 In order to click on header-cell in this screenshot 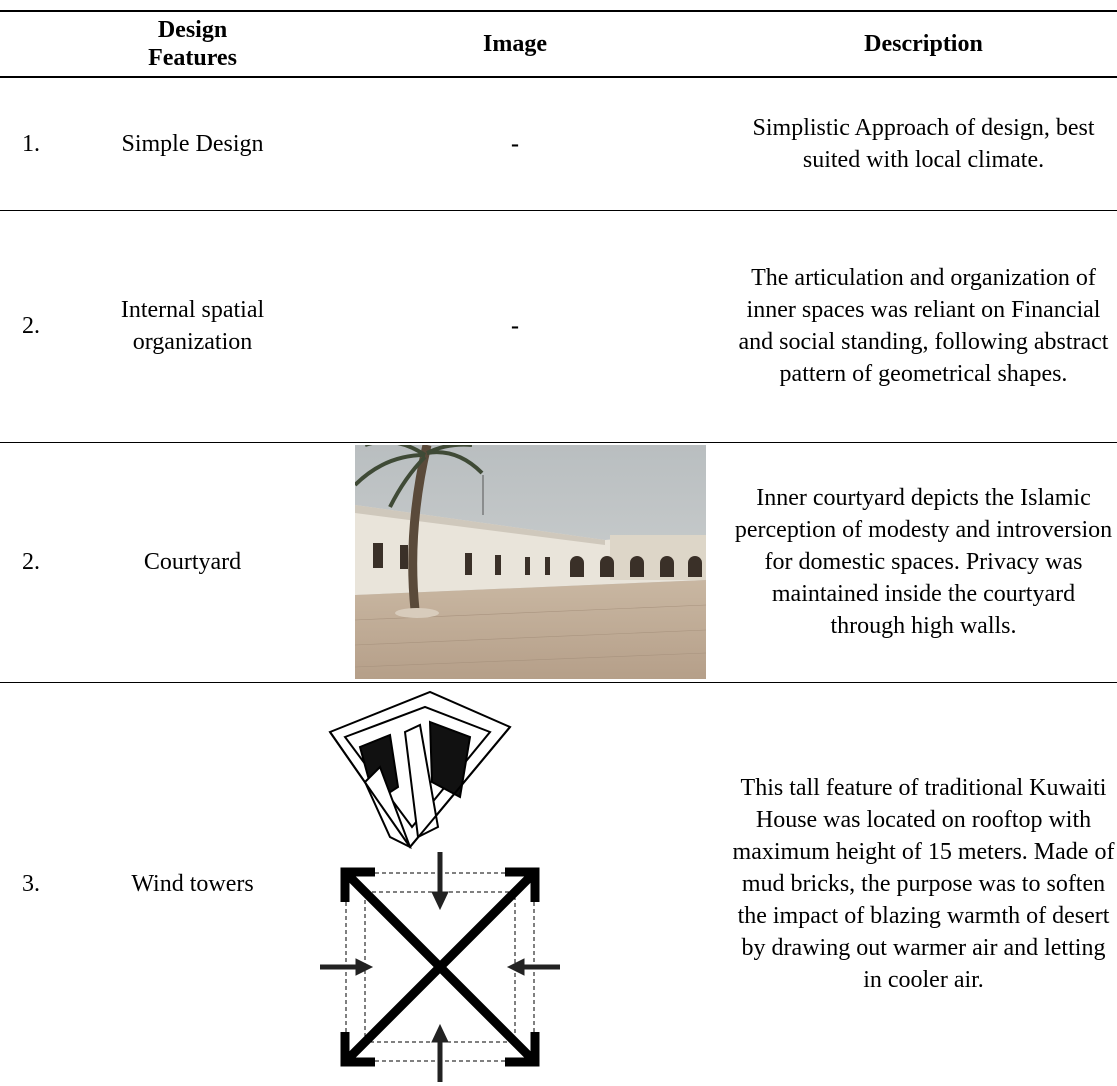, I will do `click(42, 44)`.